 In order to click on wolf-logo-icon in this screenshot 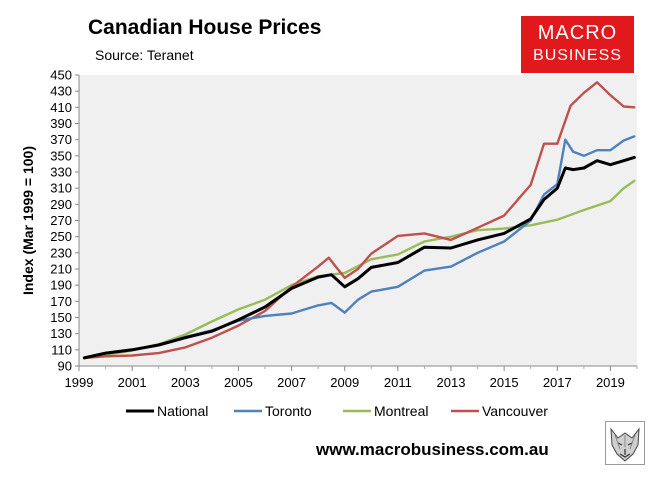, I will do `click(625, 443)`.